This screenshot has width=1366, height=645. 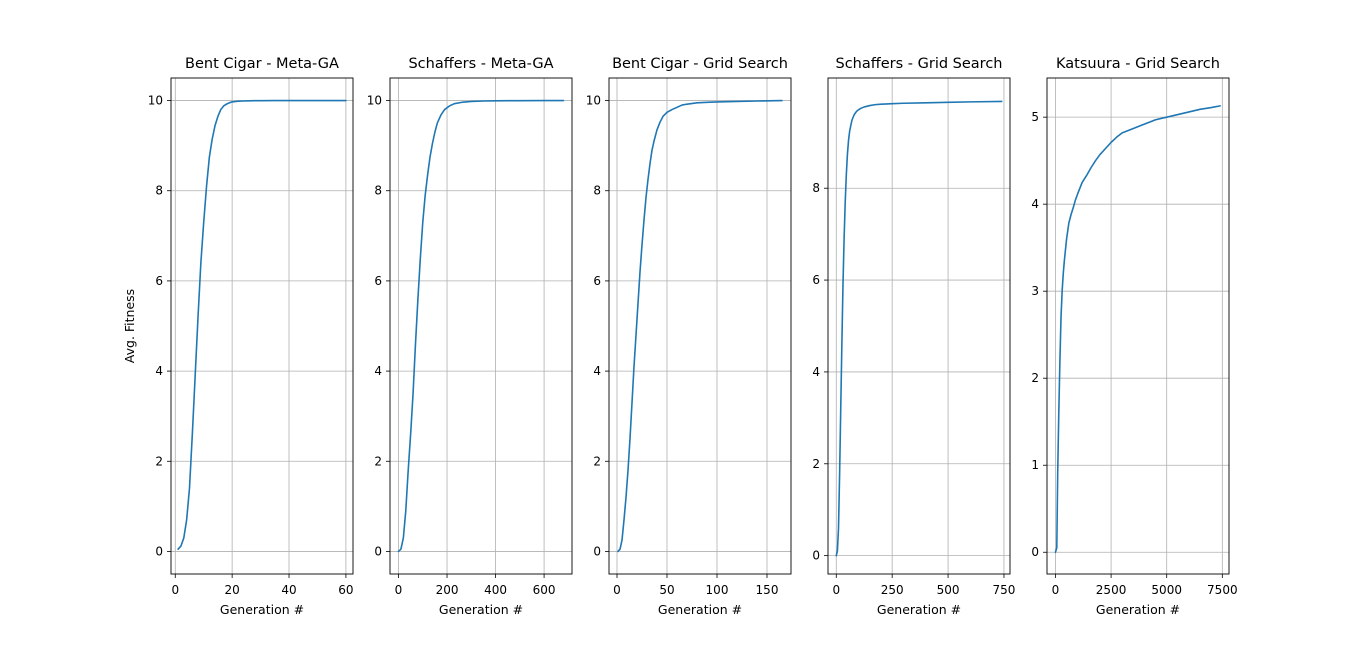 What do you see at coordinates (1111, 590) in the screenshot?
I see `x-tick-label: 2500` at bounding box center [1111, 590].